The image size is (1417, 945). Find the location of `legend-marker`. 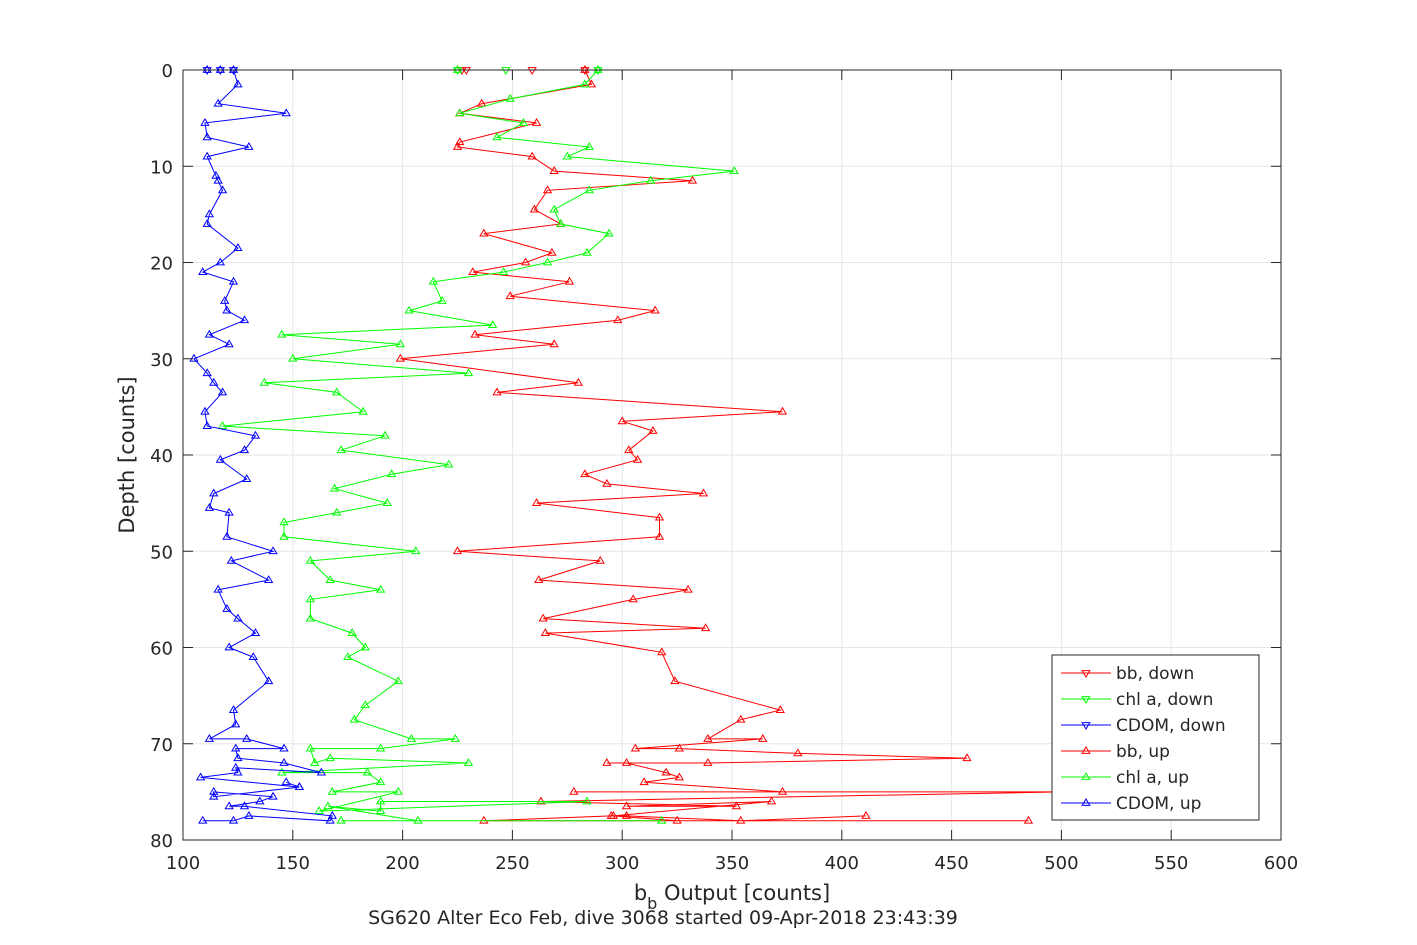

legend-marker is located at coordinates (1086, 700).